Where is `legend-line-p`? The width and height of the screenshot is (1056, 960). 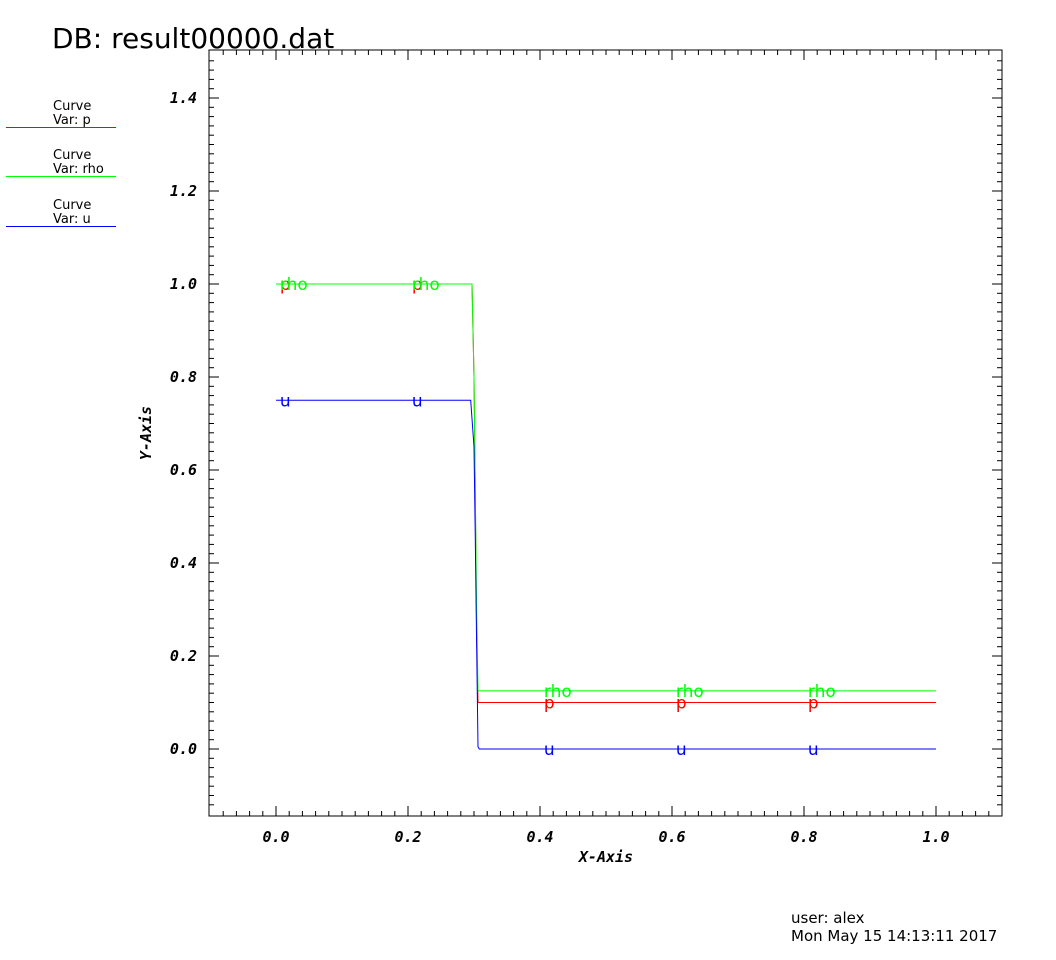 legend-line-p is located at coordinates (61, 127).